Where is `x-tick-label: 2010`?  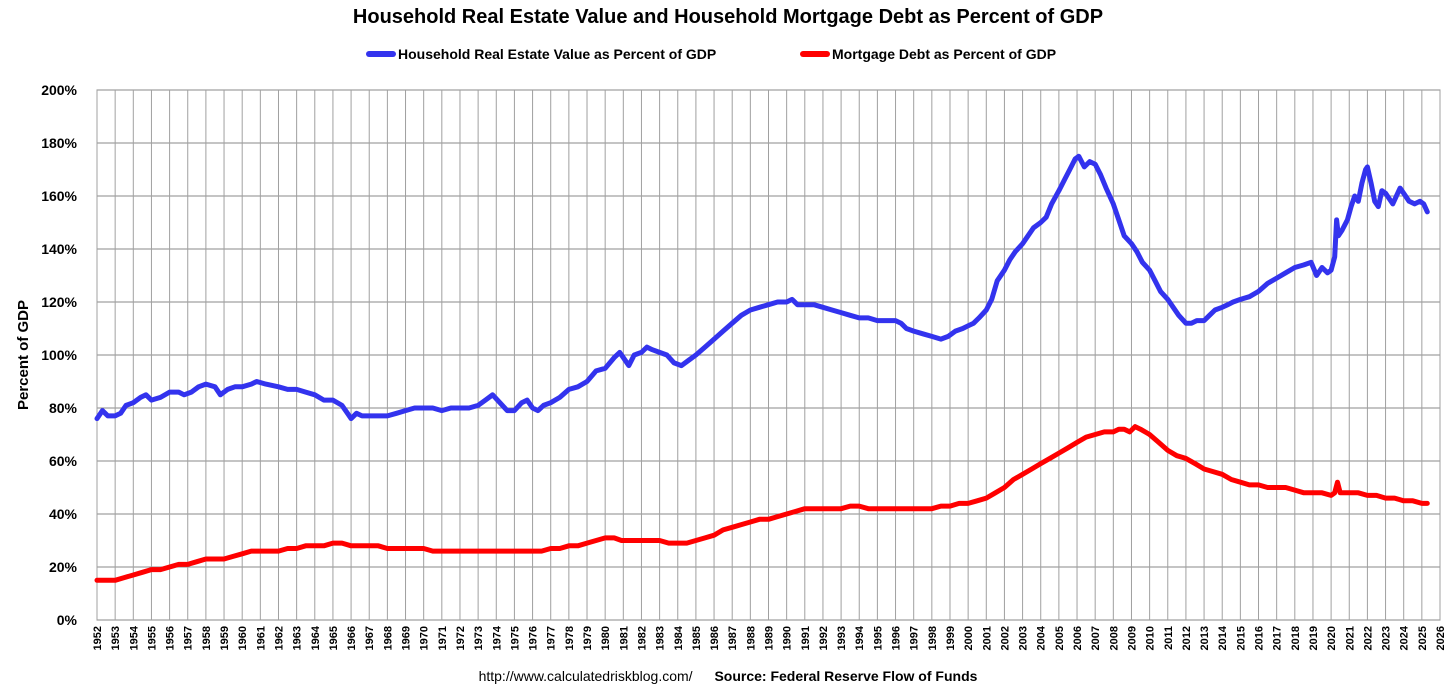 x-tick-label: 2010 is located at coordinates (1151, 638).